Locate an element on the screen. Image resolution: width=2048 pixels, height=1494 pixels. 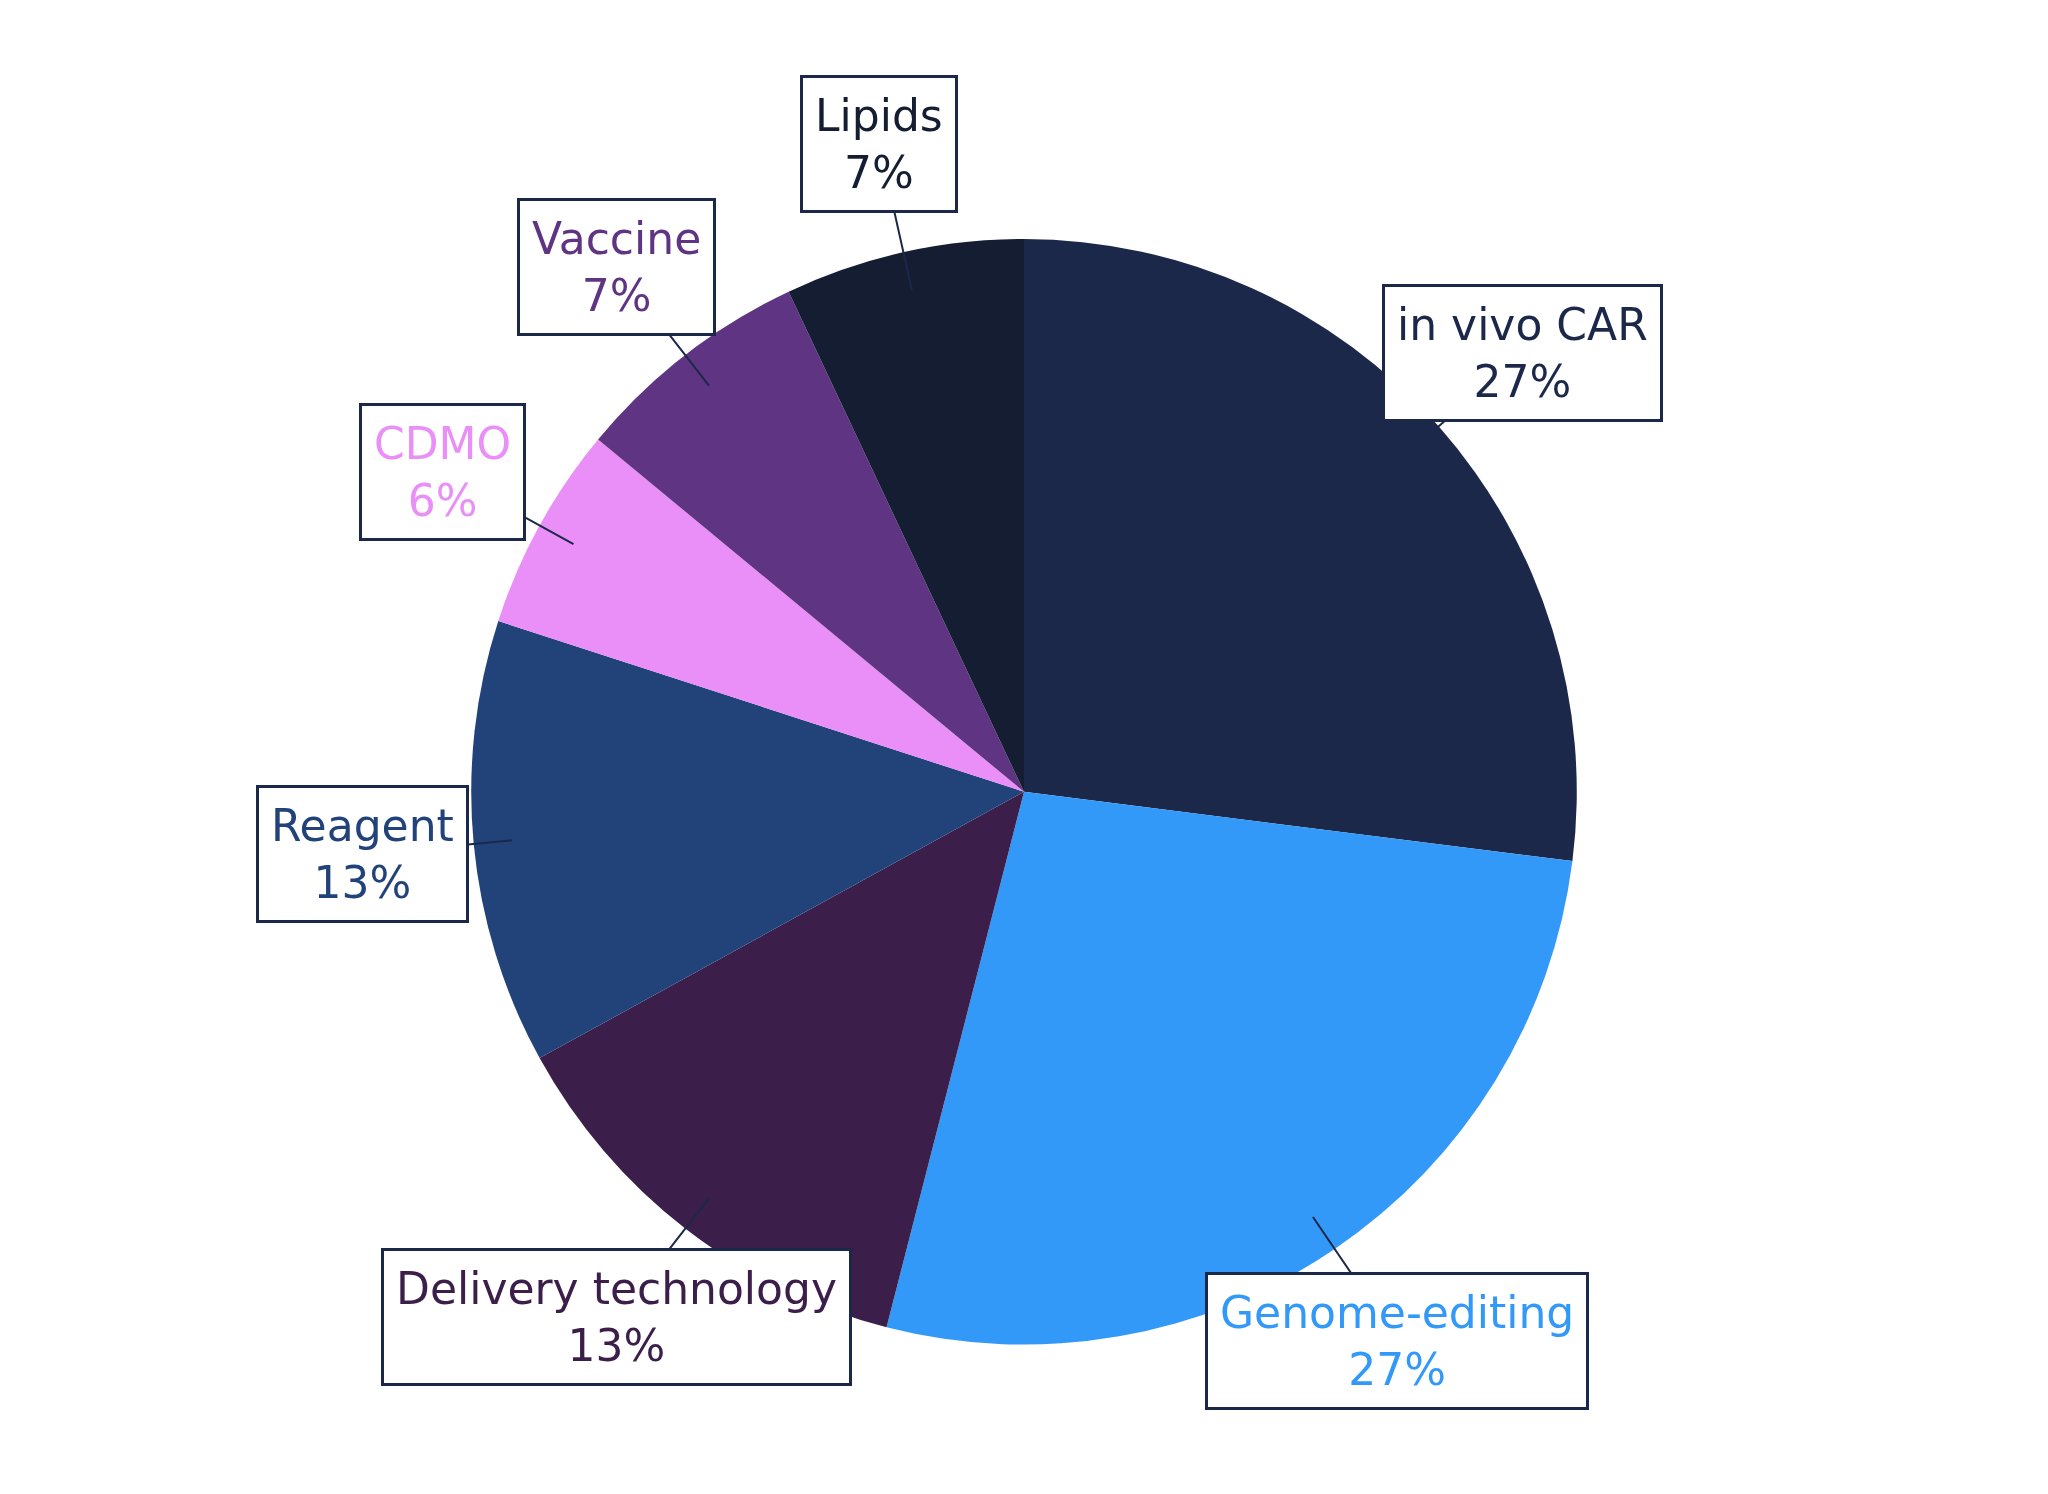
slice-label: Genome-editing is located at coordinates (1397, 1312).